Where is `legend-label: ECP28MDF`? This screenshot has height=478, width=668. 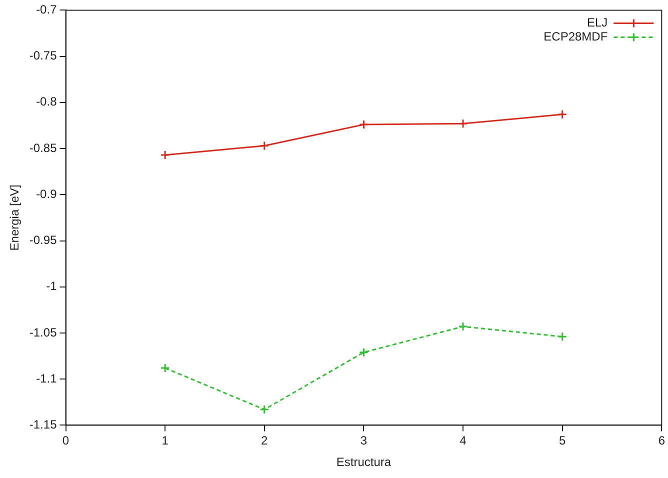 legend-label: ECP28MDF is located at coordinates (576, 37).